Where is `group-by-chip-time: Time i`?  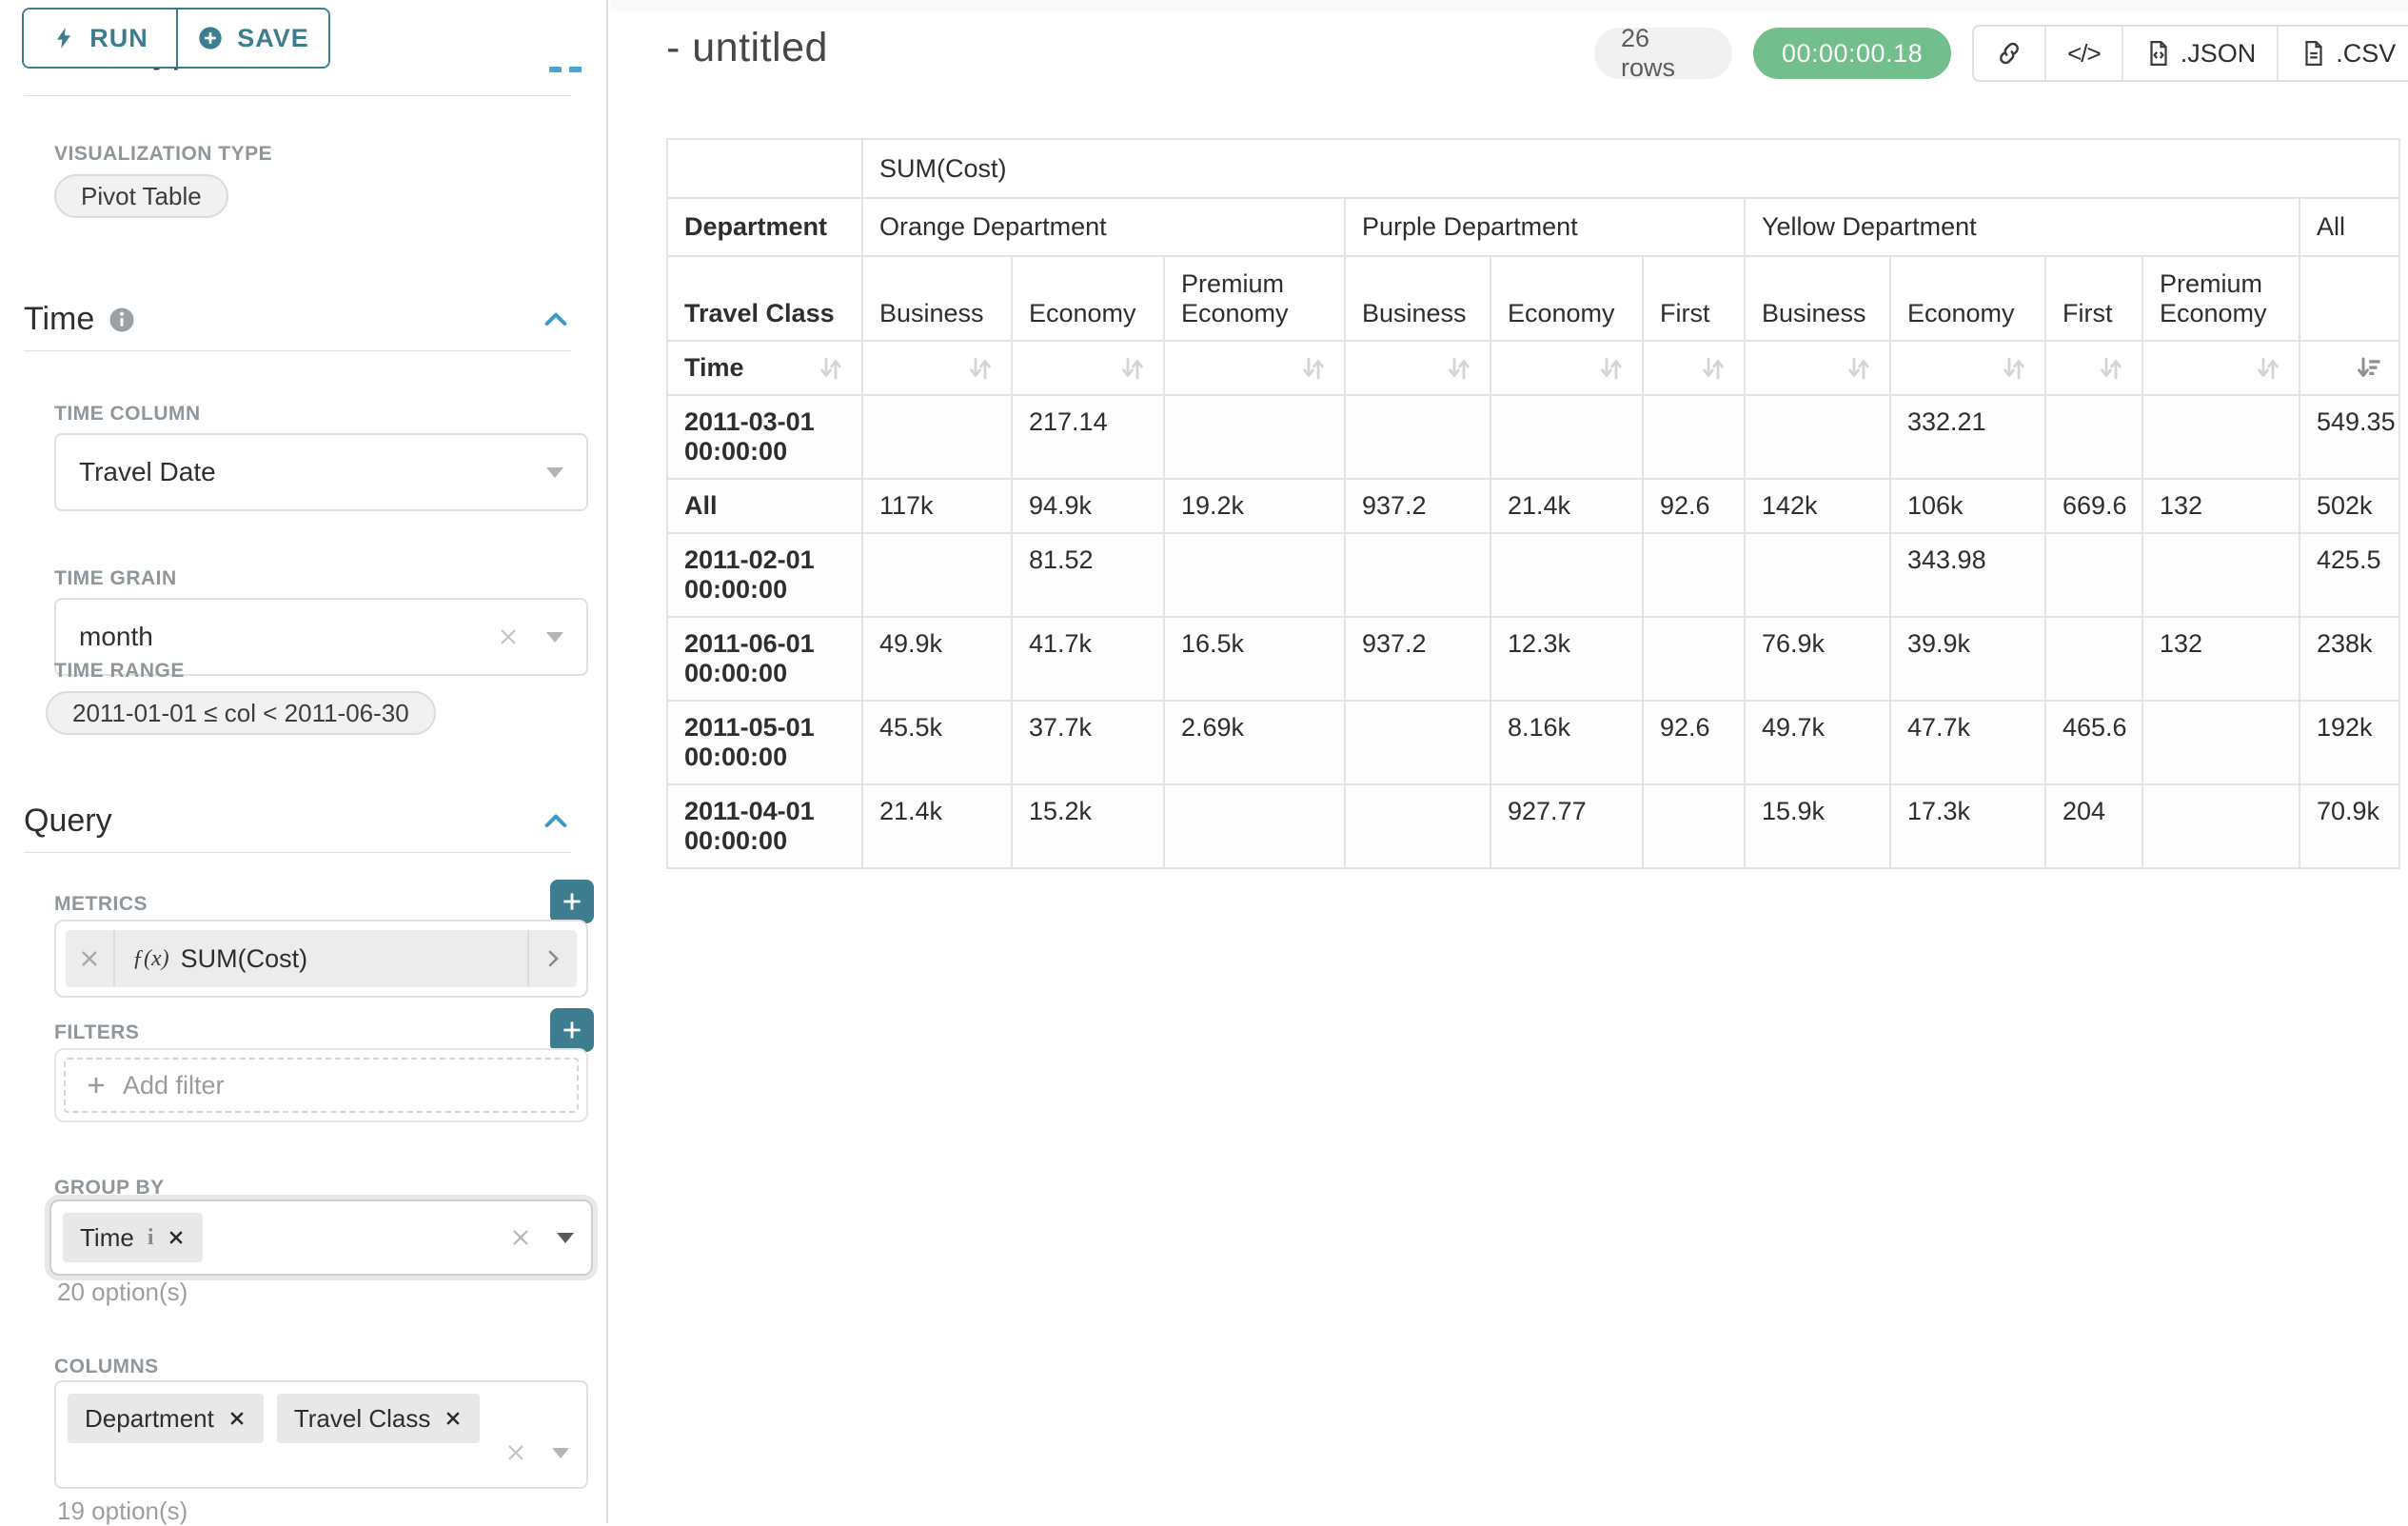 group-by-chip-time: Time i is located at coordinates (133, 1237).